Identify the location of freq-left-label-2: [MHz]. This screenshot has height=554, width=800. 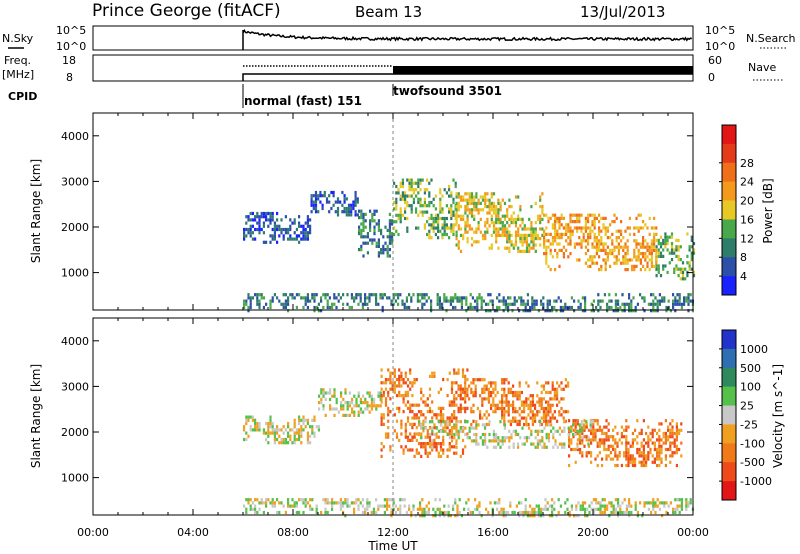
(18, 74).